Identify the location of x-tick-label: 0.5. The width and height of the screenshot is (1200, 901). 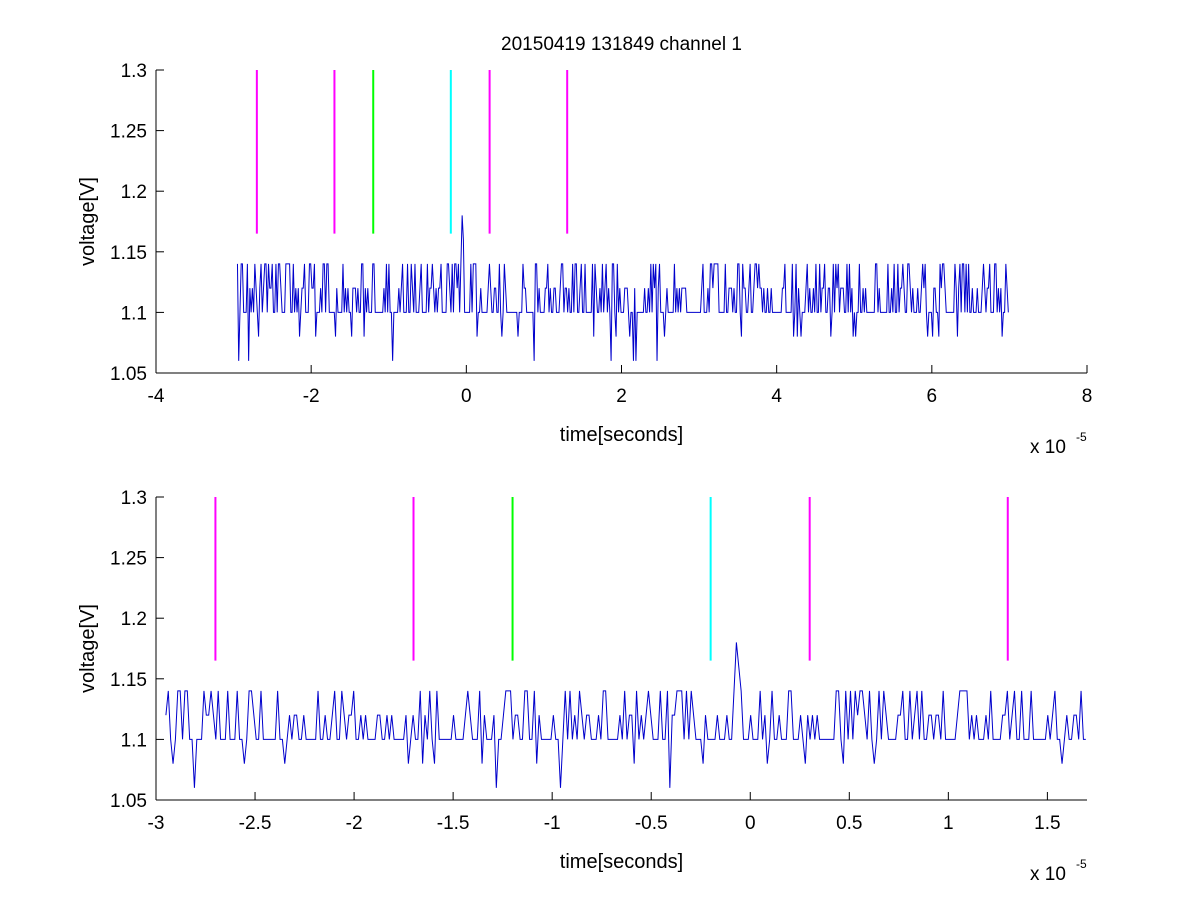
(849, 823).